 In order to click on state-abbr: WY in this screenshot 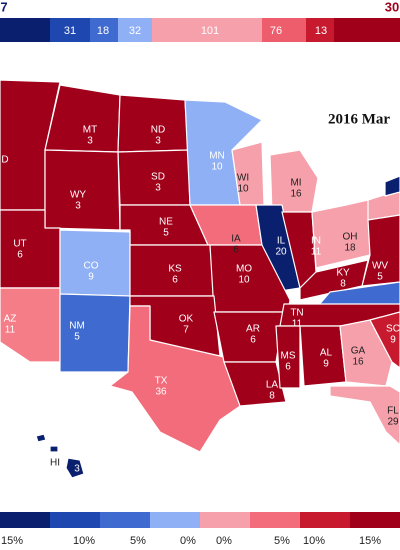, I will do `click(78, 195)`.